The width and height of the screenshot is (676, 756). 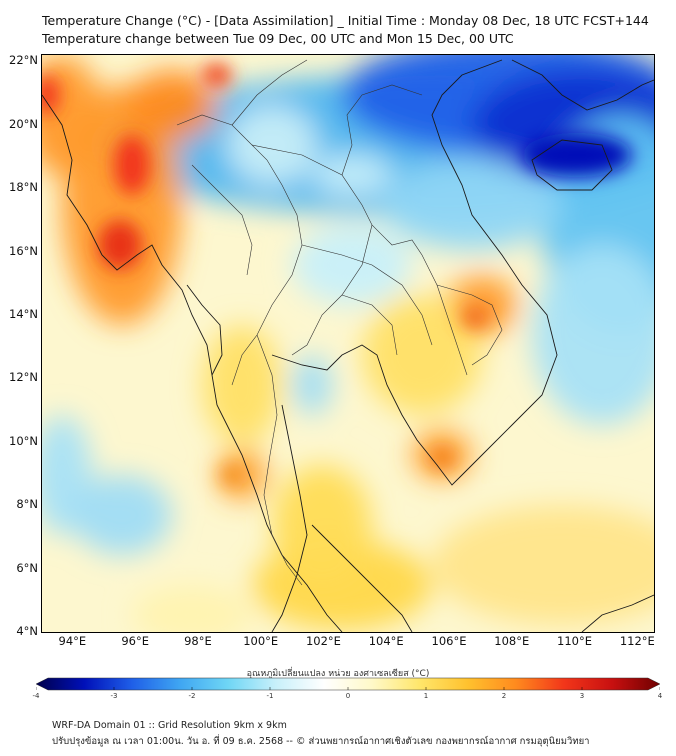 What do you see at coordinates (582, 696) in the screenshot?
I see `colorbar-tick-label: 3` at bounding box center [582, 696].